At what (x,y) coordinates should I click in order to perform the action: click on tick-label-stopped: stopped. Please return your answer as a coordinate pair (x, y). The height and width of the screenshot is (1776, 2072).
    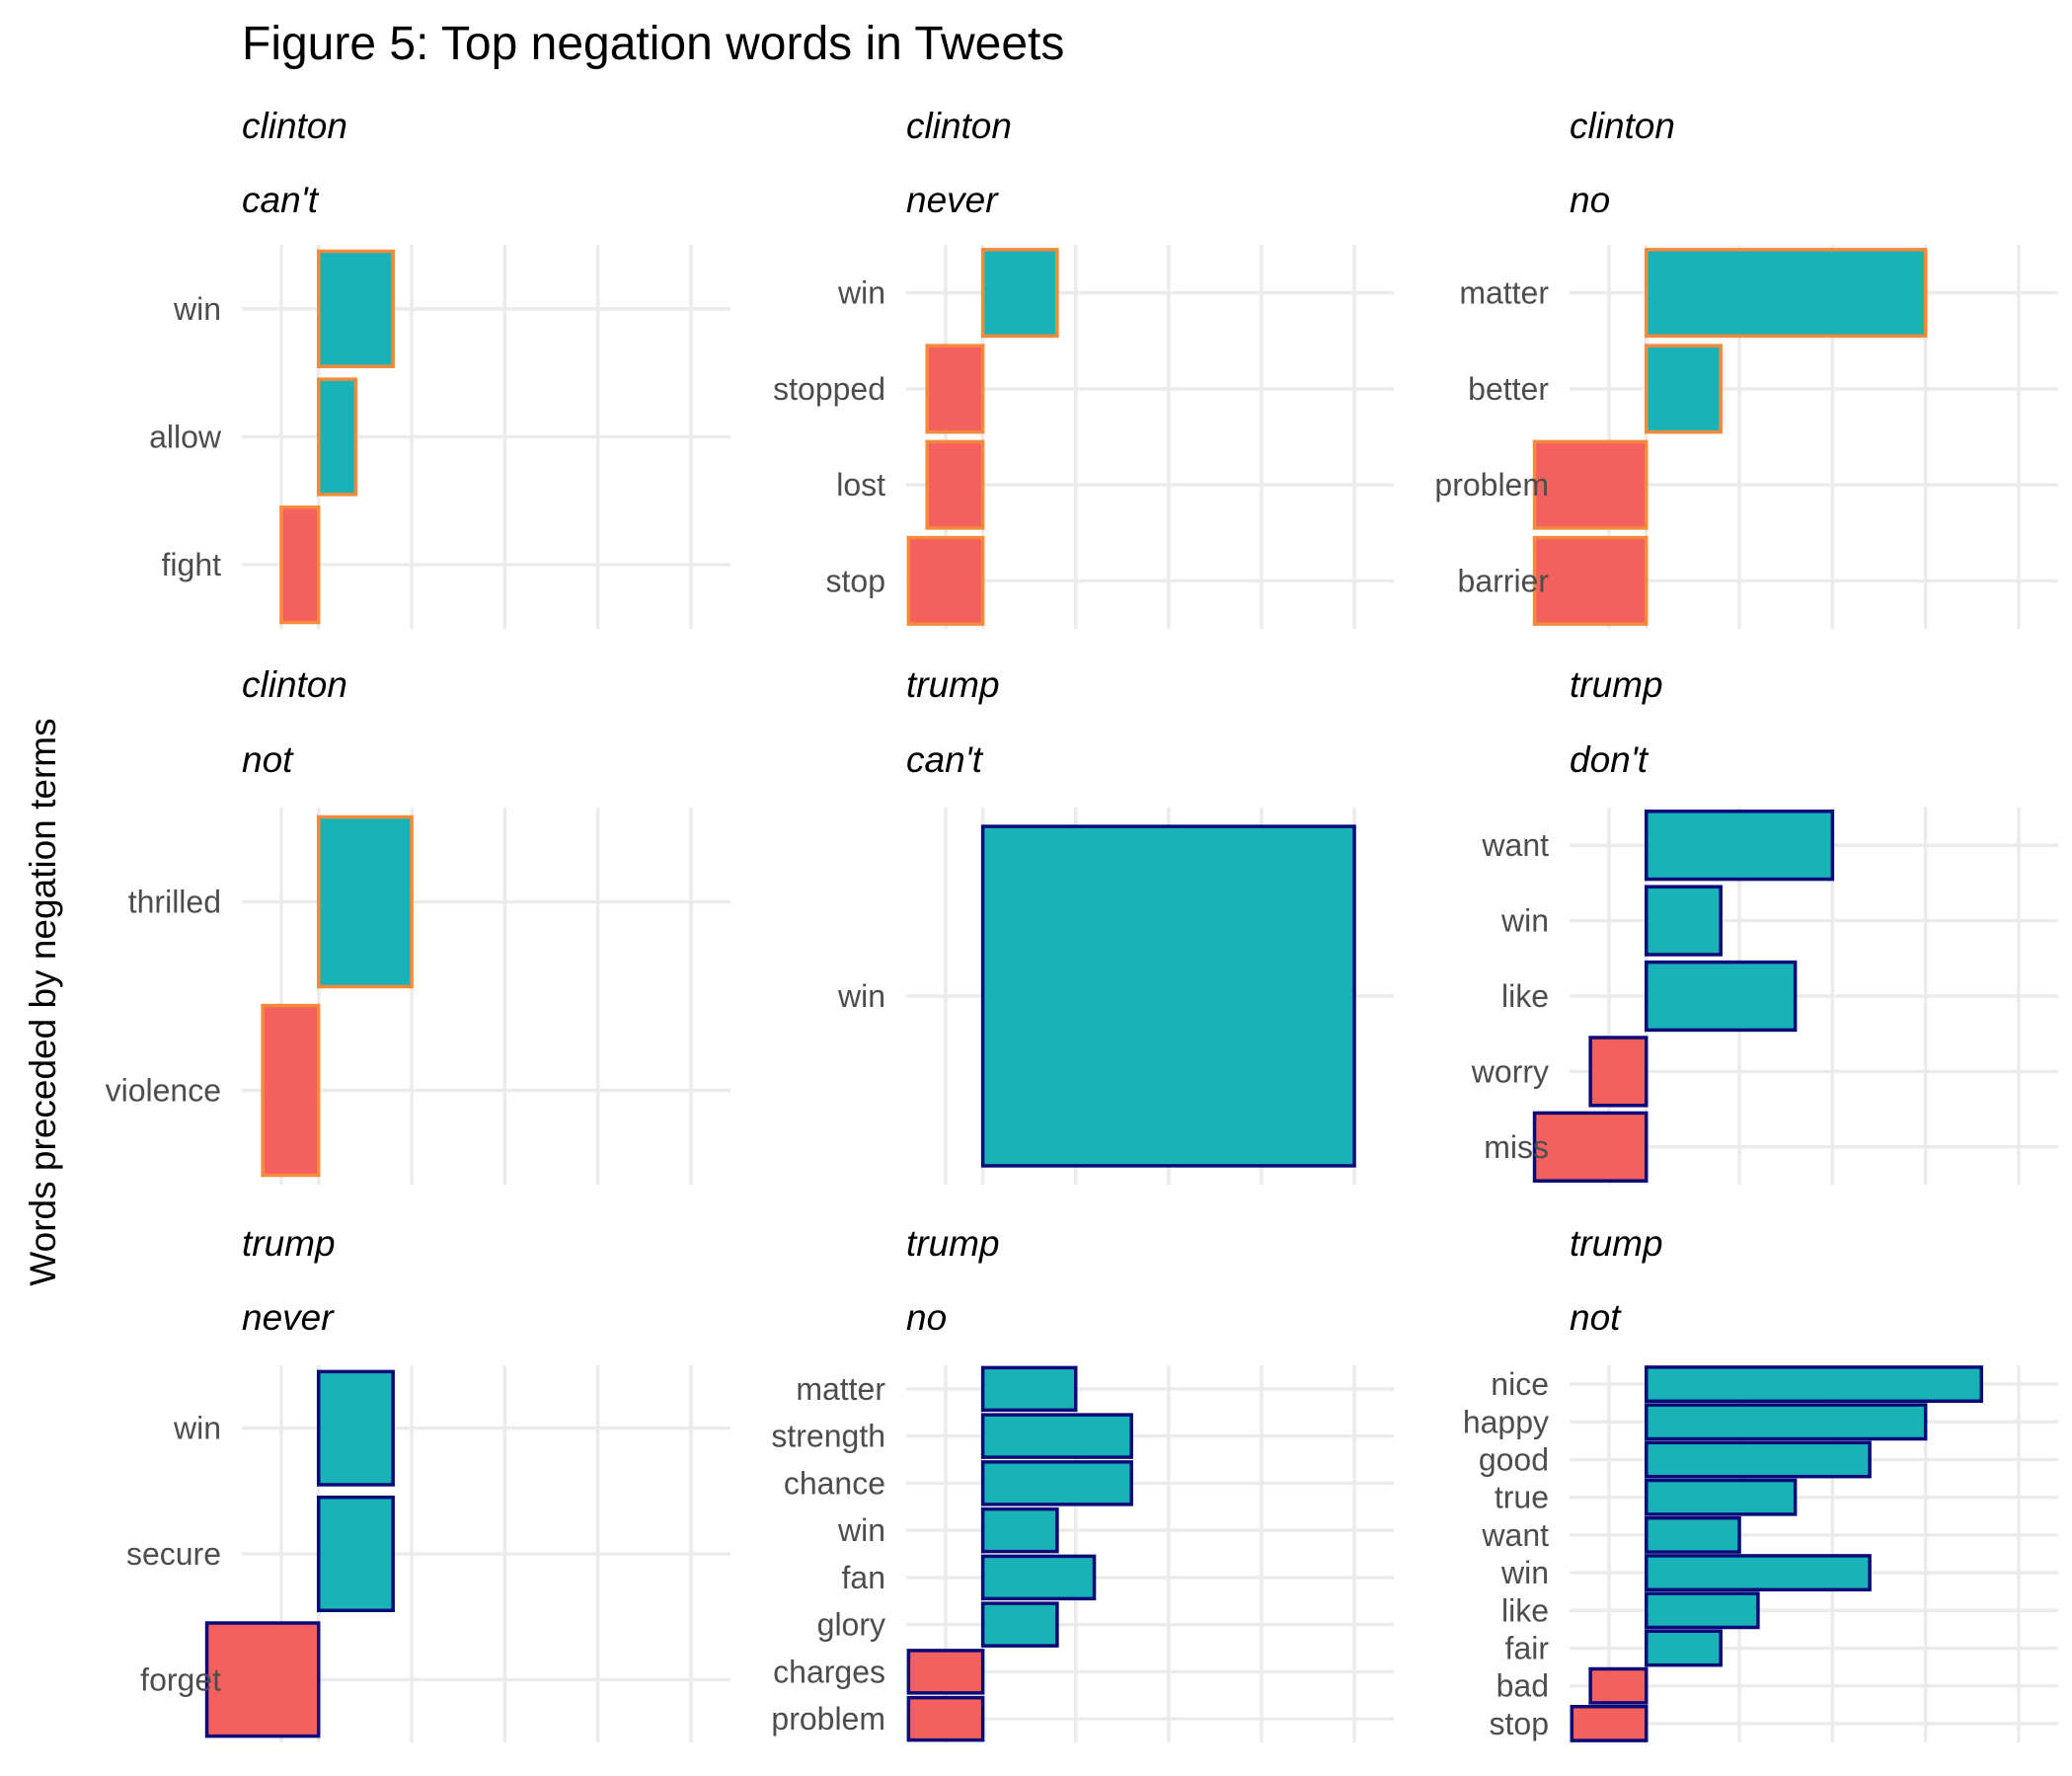
    Looking at the image, I should click on (829, 389).